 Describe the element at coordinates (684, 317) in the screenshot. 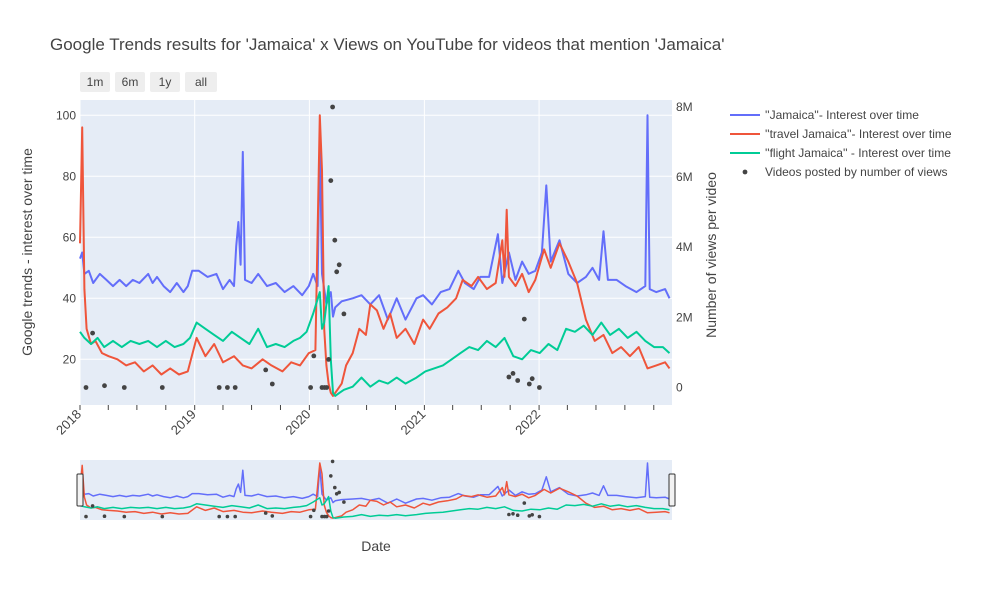

I see `y-right-tick-label: 2M` at that location.